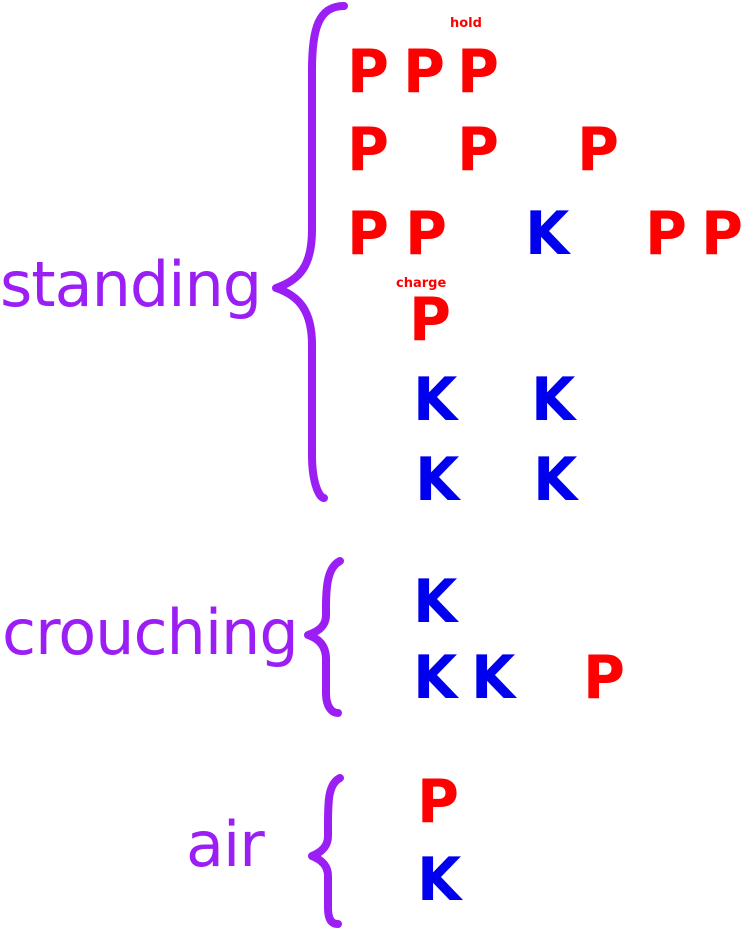  What do you see at coordinates (326, 851) in the screenshot?
I see `brace-air` at bounding box center [326, 851].